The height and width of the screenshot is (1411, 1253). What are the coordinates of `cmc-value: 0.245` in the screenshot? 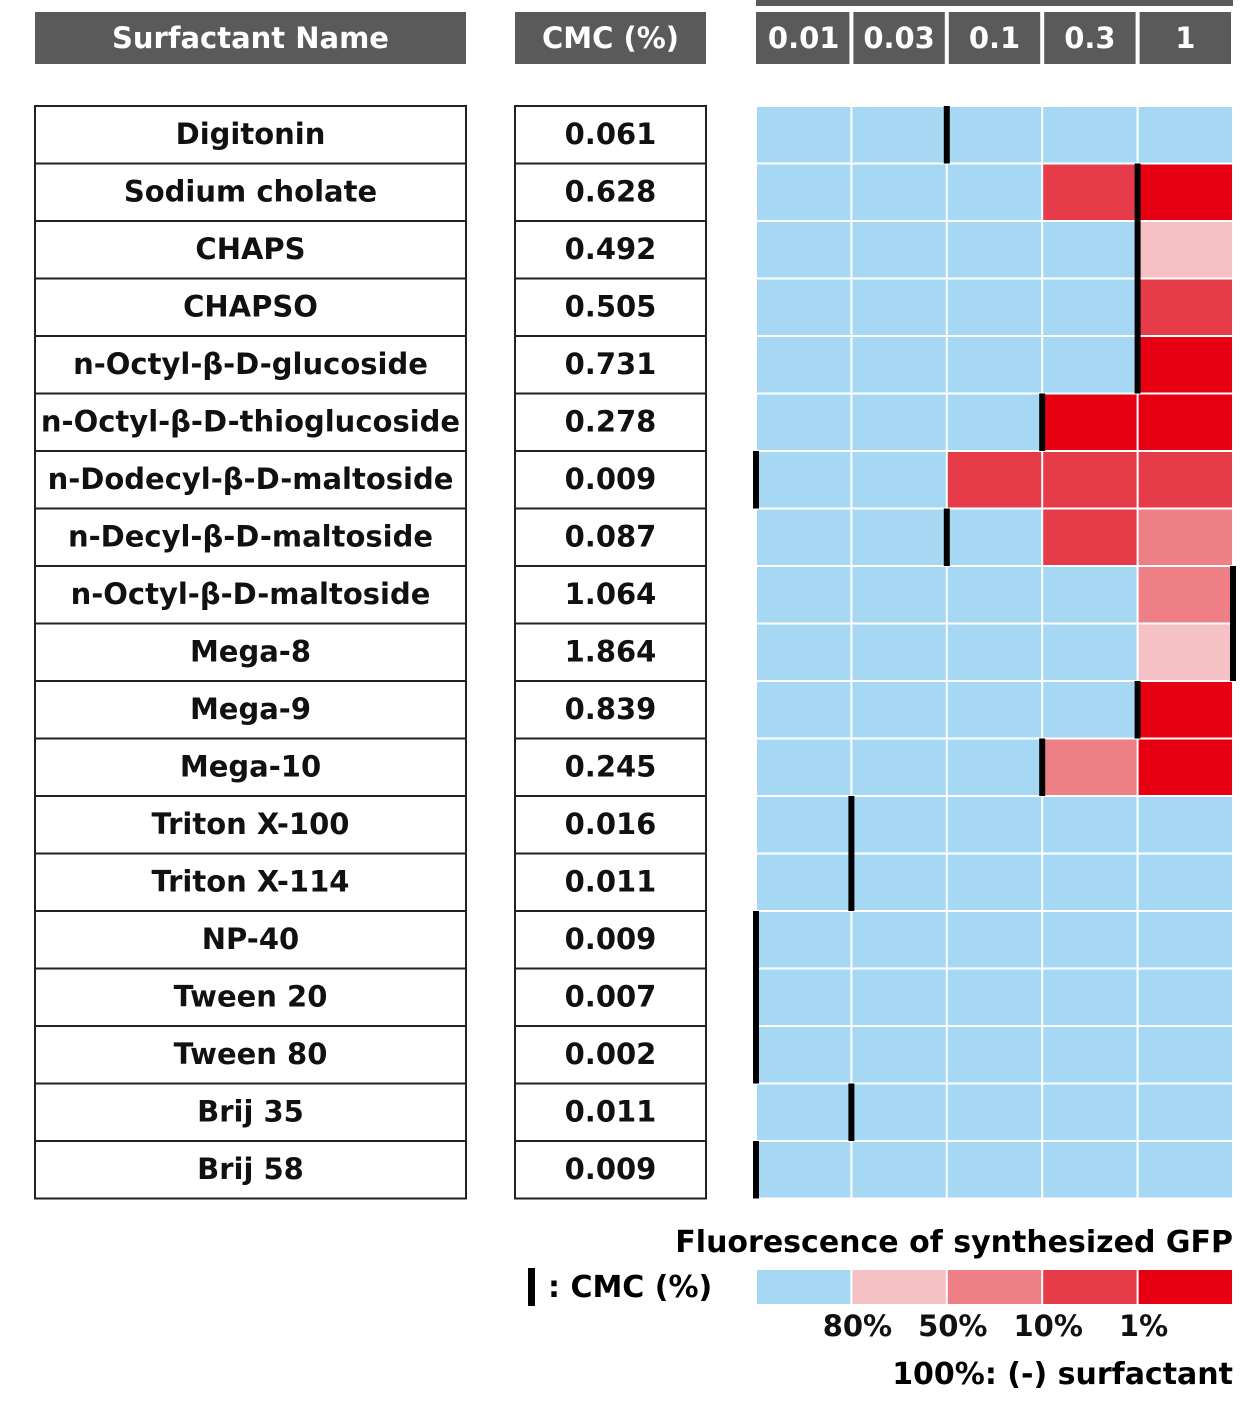 It's located at (611, 767).